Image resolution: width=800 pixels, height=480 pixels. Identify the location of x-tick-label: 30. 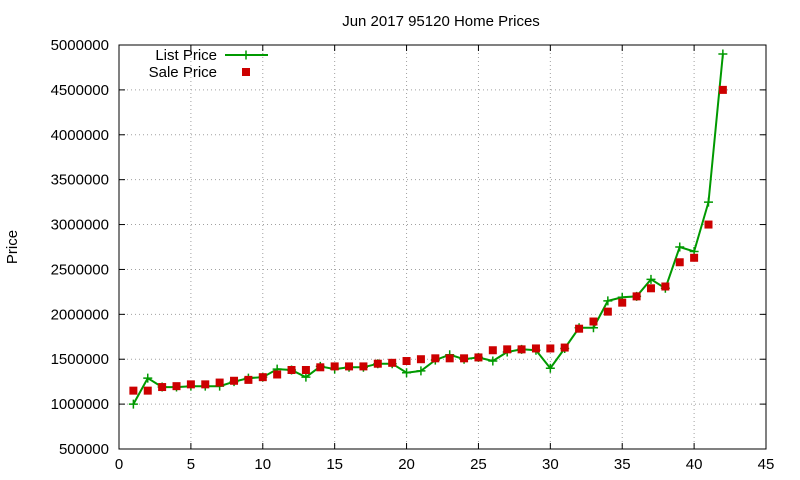
(550, 464).